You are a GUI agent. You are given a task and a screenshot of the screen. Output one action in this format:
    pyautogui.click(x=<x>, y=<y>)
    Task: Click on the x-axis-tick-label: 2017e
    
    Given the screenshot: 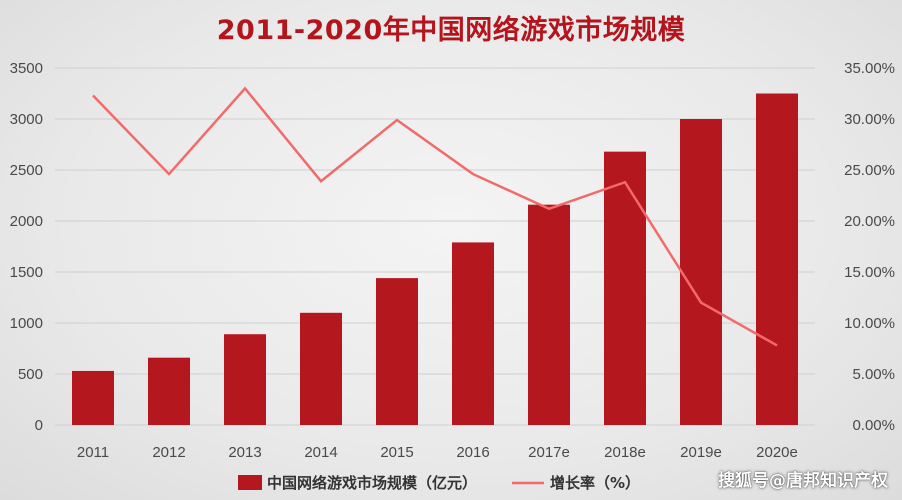 What is the action you would take?
    pyautogui.click(x=549, y=452)
    